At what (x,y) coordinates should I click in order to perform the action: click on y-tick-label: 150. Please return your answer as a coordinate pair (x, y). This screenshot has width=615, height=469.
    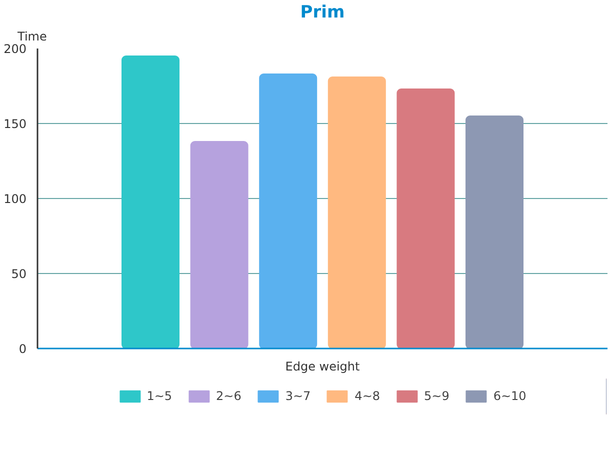
    Looking at the image, I should click on (15, 124).